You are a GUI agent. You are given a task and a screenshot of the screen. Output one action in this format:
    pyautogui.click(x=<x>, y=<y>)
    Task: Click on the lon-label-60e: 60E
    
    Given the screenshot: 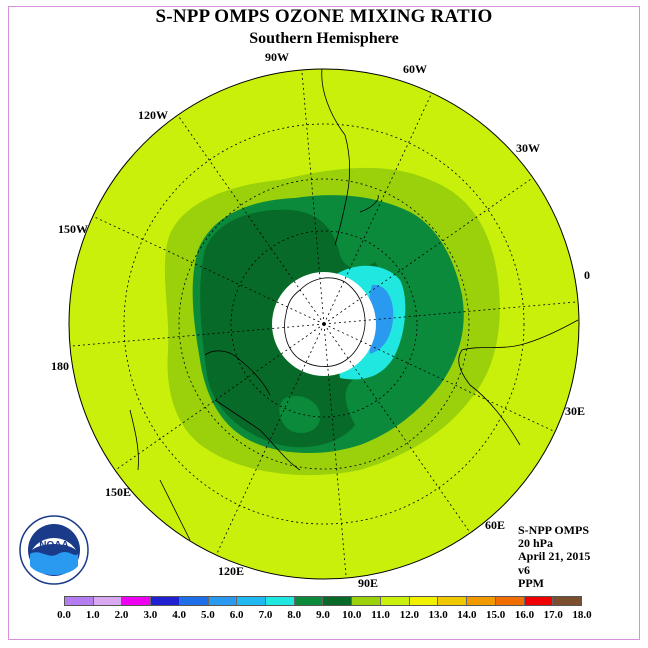 What is the action you would take?
    pyautogui.click(x=495, y=525)
    